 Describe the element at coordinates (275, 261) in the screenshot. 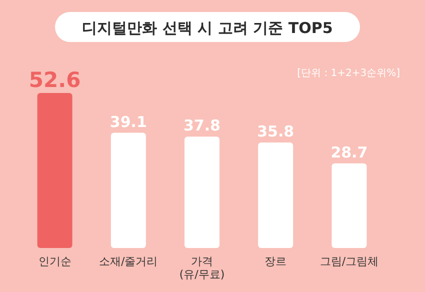

I see `x-tick-label: 장르` at that location.